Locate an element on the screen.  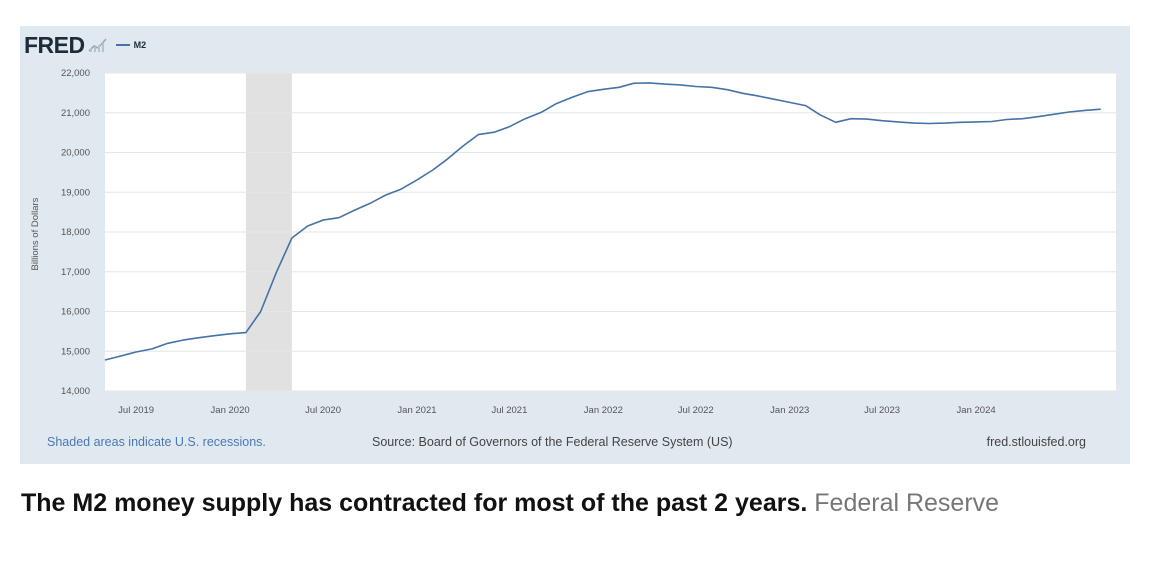
y-tick-label: 14,000 is located at coordinates (75, 391).